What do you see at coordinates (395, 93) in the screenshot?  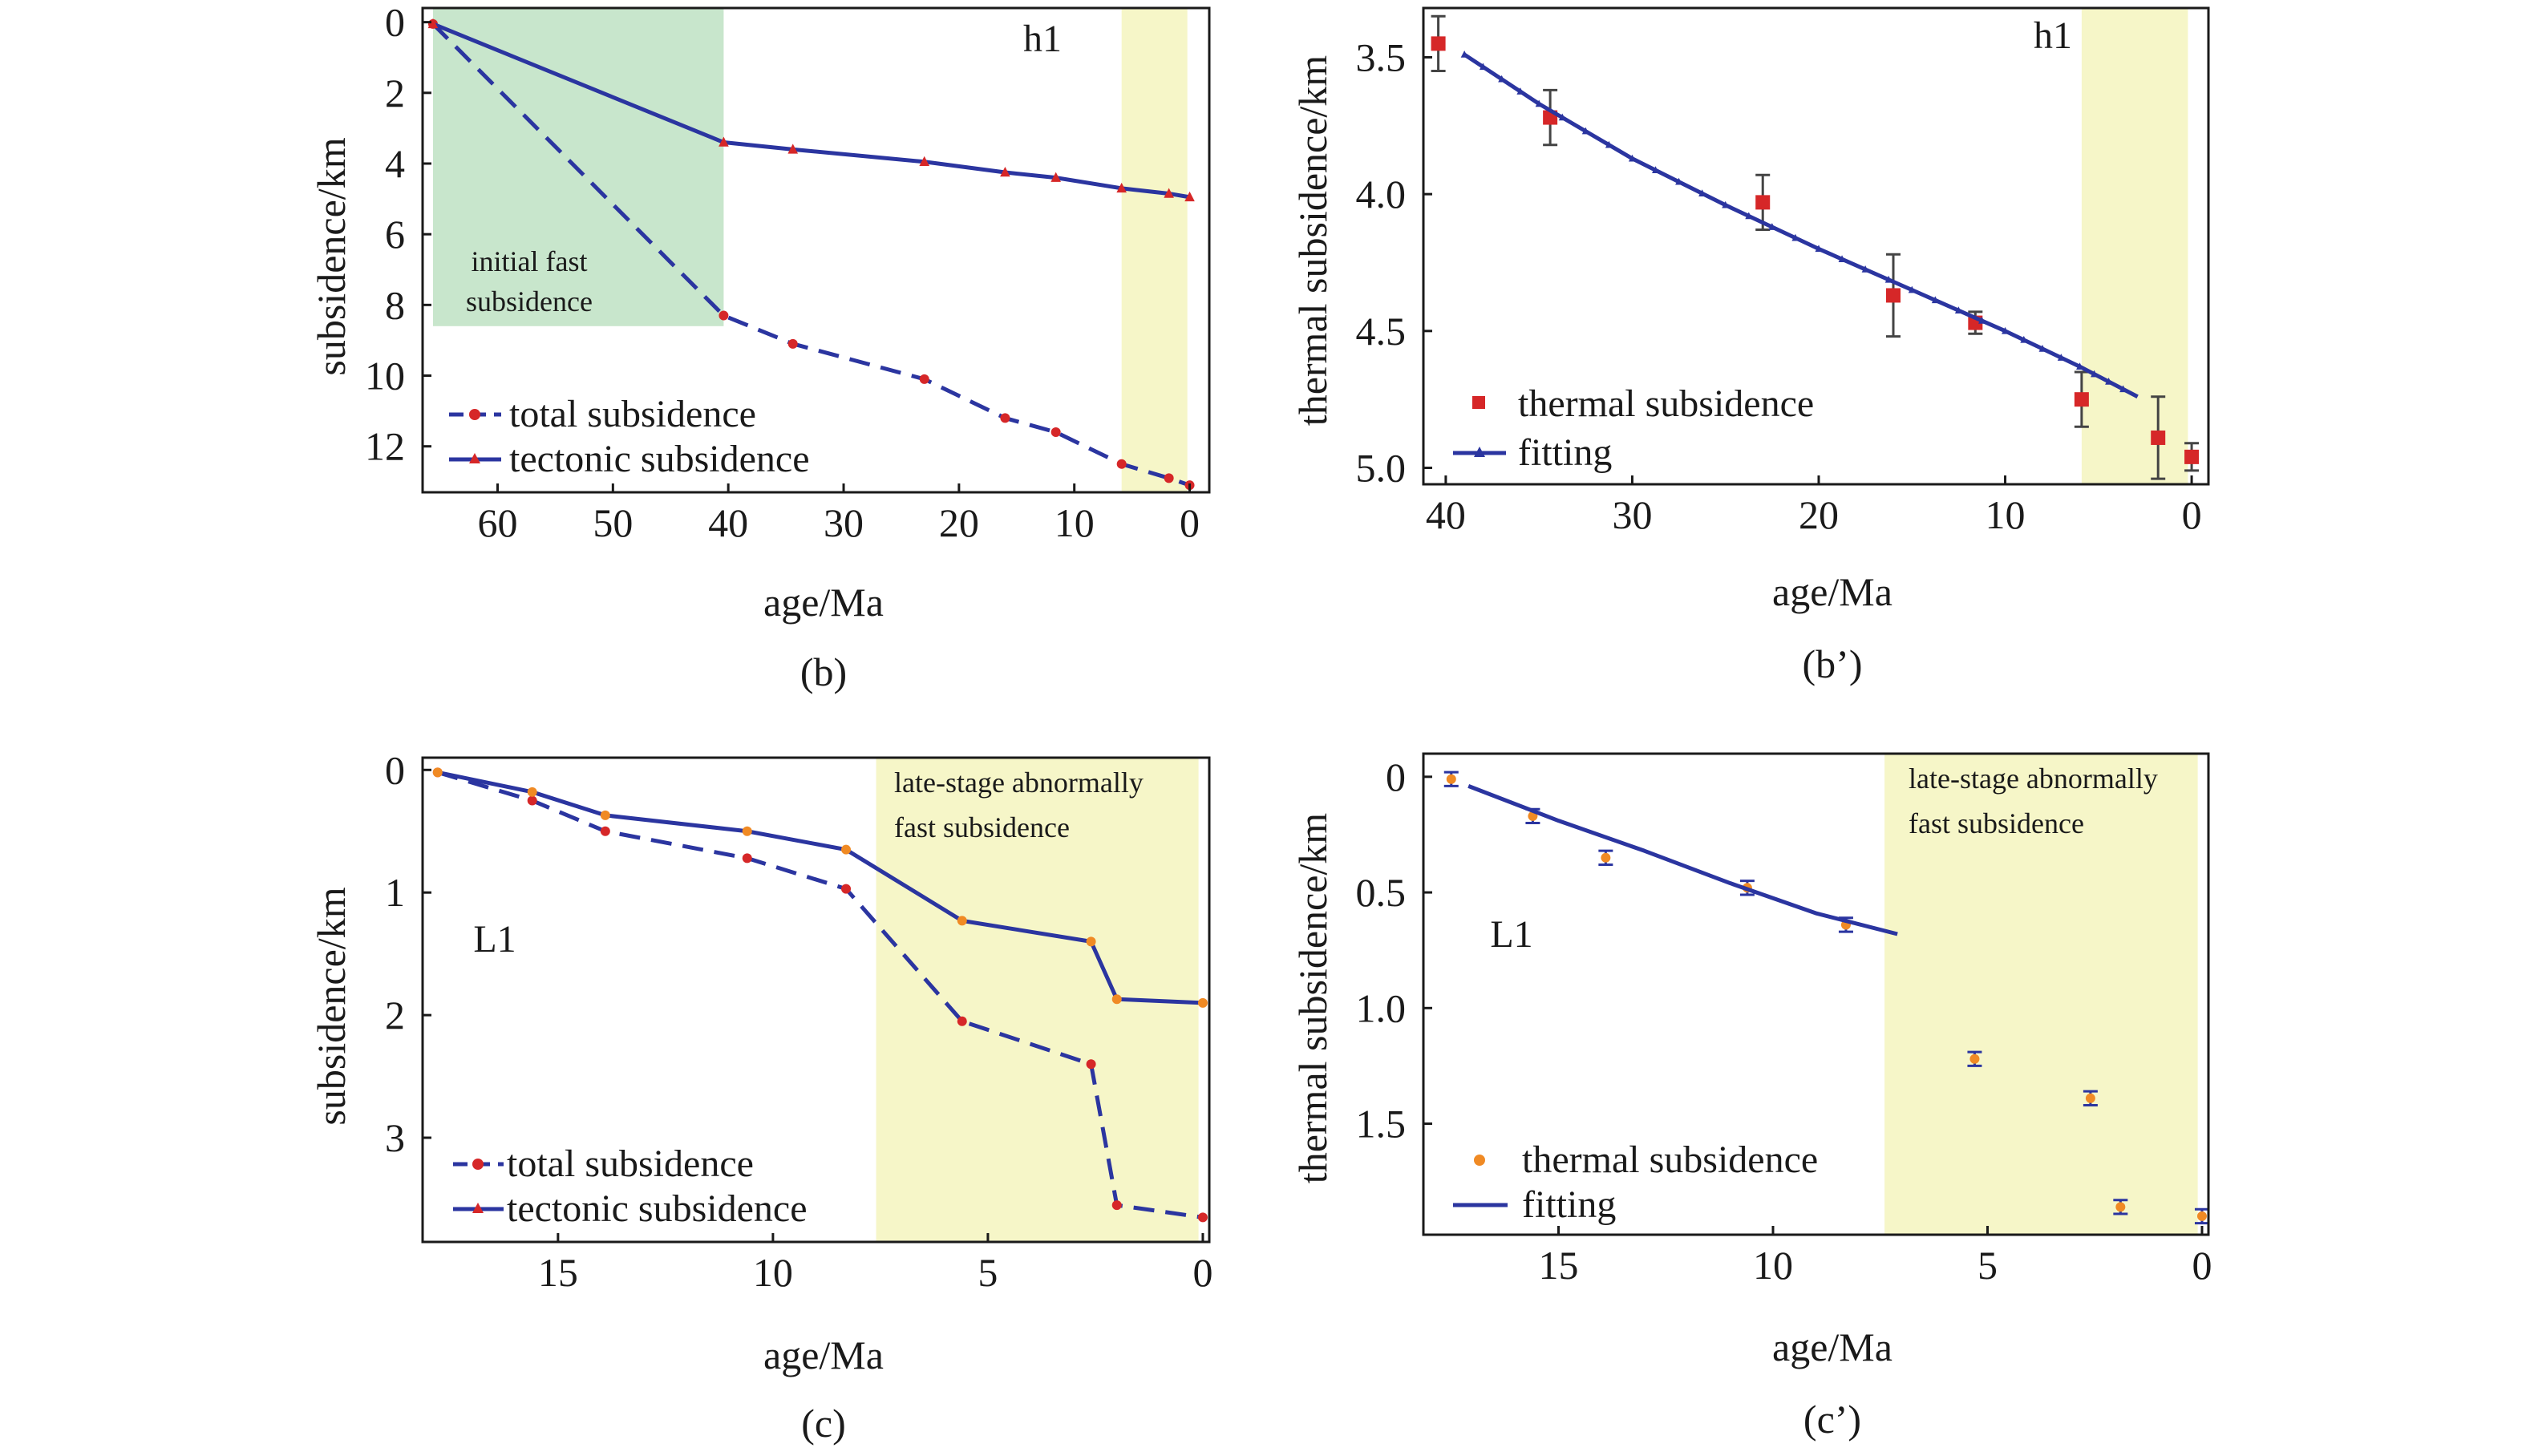 I see `y-tick-label: 2` at bounding box center [395, 93].